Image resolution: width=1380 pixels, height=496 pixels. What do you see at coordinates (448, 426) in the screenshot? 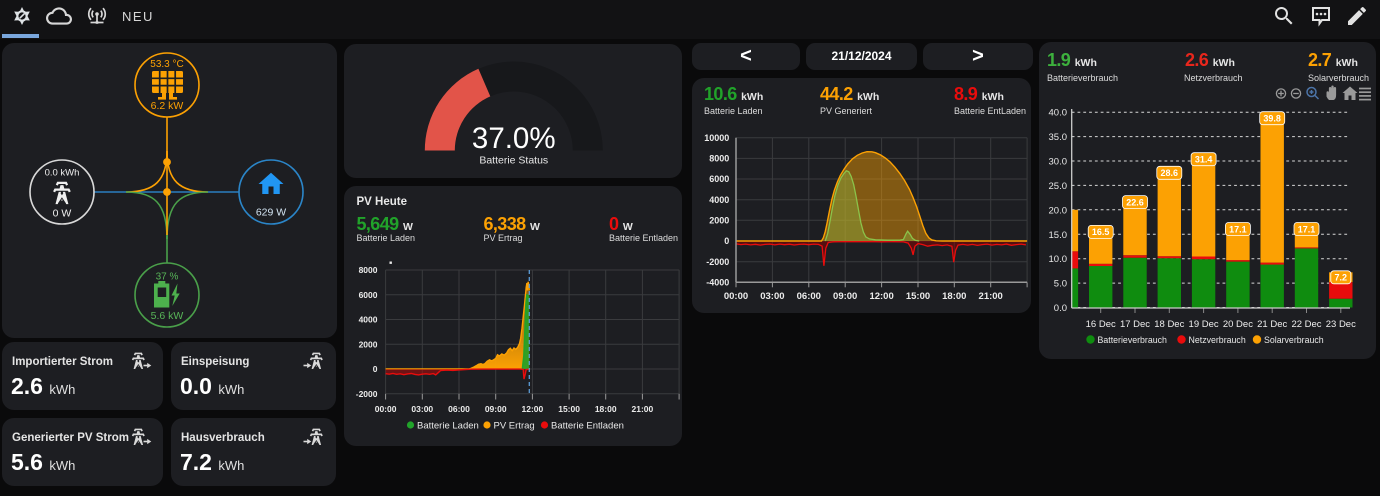
I see `svg-text: Batterie Laden` at bounding box center [448, 426].